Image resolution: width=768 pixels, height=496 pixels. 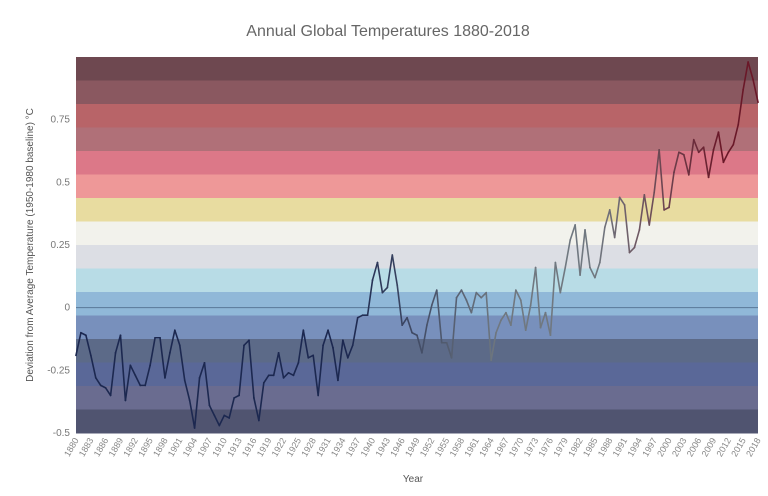 What do you see at coordinates (388, 31) in the screenshot?
I see `chart-title: Annual Global Temperatures 1880-2018` at bounding box center [388, 31].